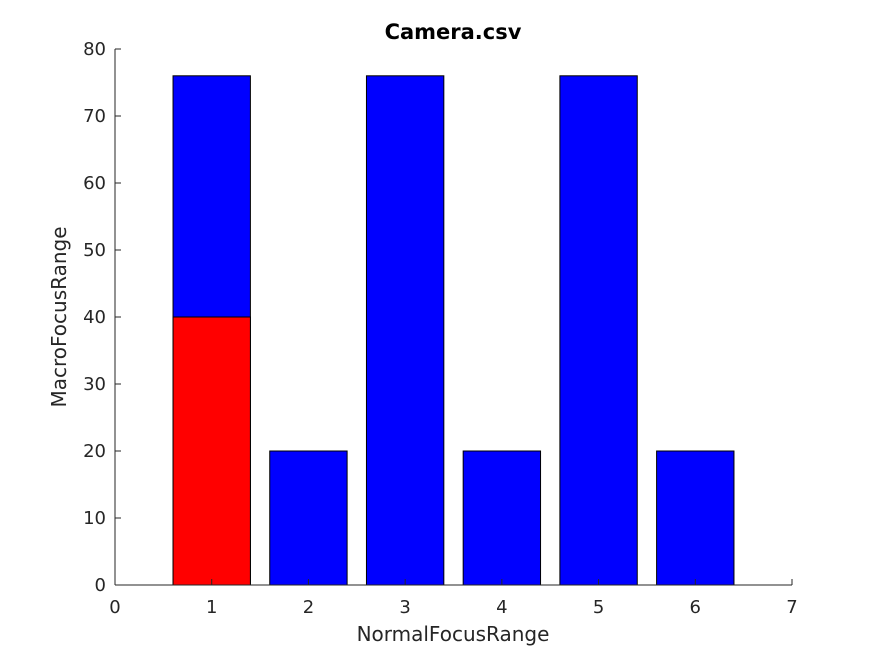 The height and width of the screenshot is (656, 875). Describe the element at coordinates (94, 518) in the screenshot. I see `y-tick-label: 10` at that location.